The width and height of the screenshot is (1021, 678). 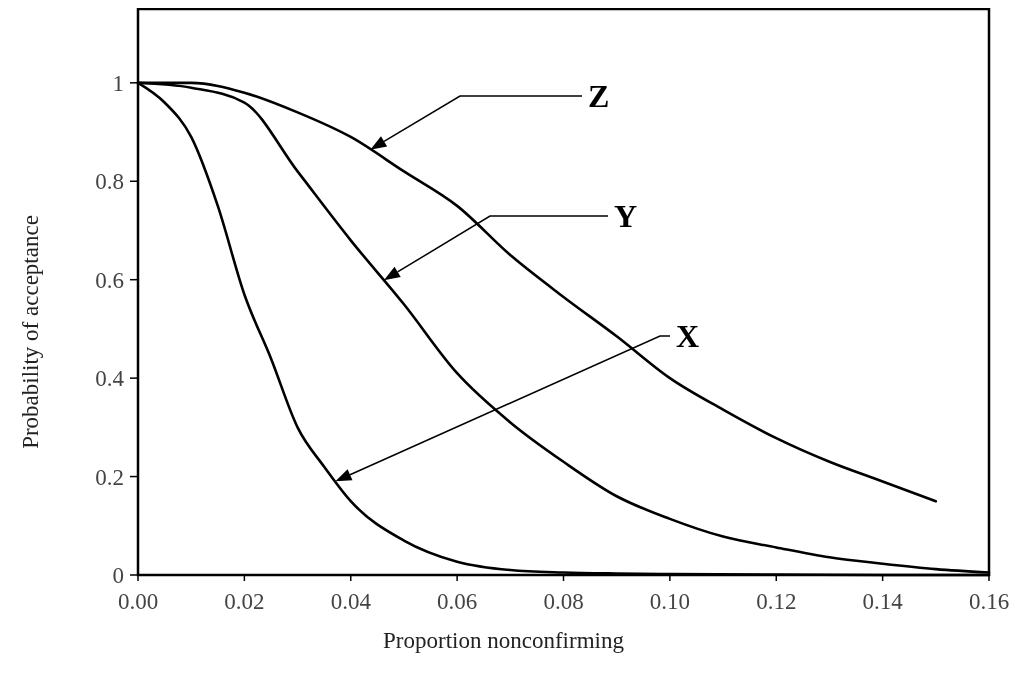 I want to click on x-tick-label: 0.16, so click(x=989, y=601).